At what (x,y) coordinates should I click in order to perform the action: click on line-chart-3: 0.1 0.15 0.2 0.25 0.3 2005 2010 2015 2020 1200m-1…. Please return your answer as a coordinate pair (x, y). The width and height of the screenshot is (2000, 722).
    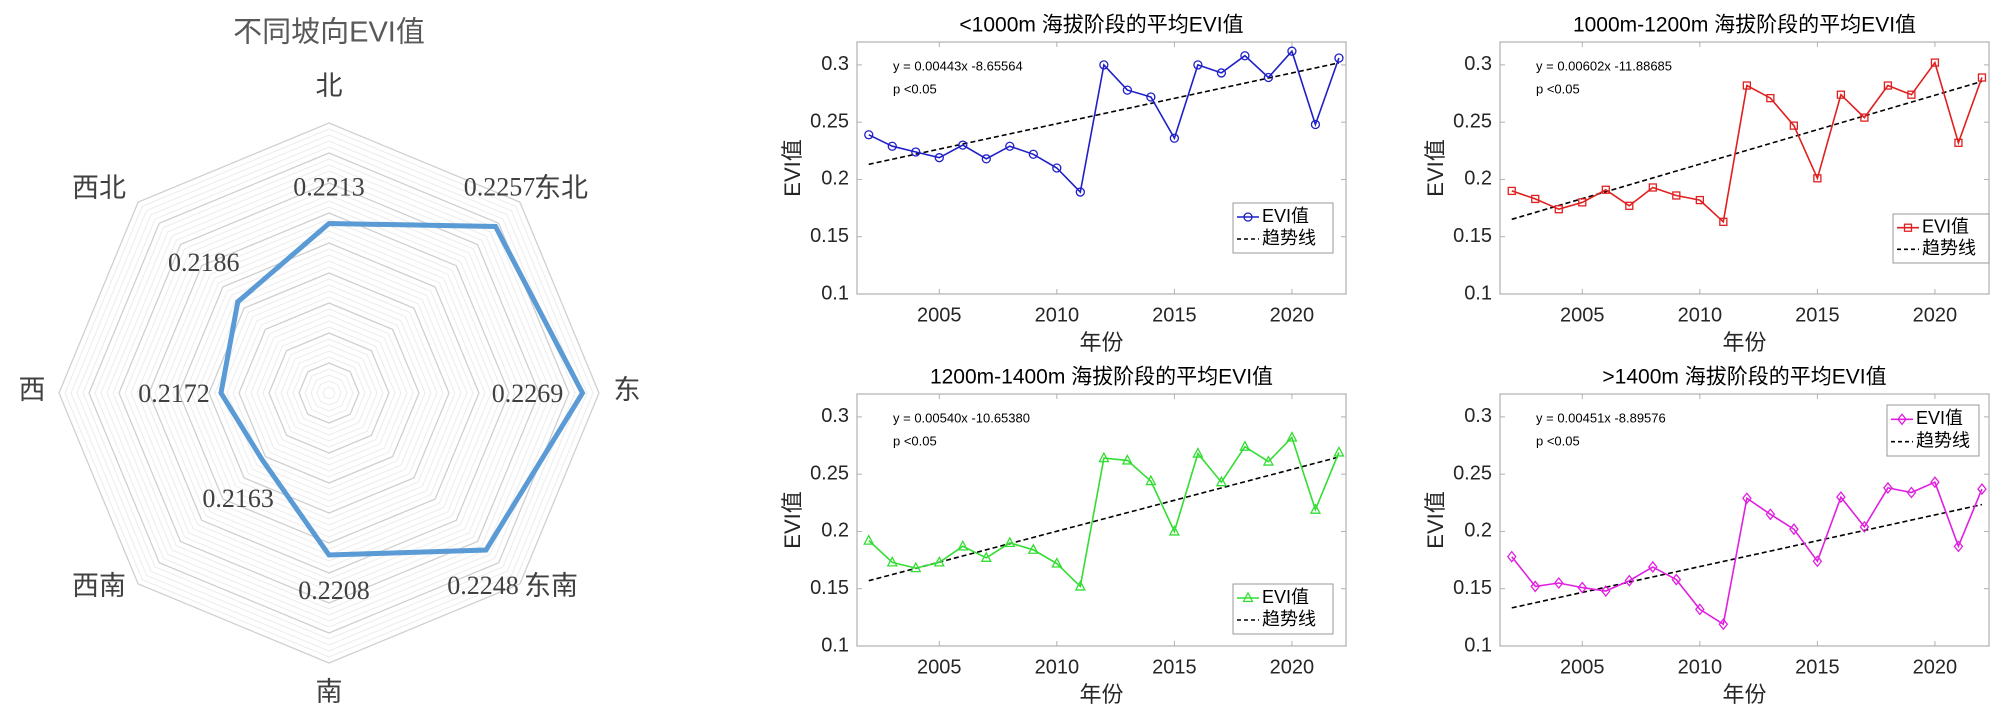
    Looking at the image, I should click on (1063, 536).